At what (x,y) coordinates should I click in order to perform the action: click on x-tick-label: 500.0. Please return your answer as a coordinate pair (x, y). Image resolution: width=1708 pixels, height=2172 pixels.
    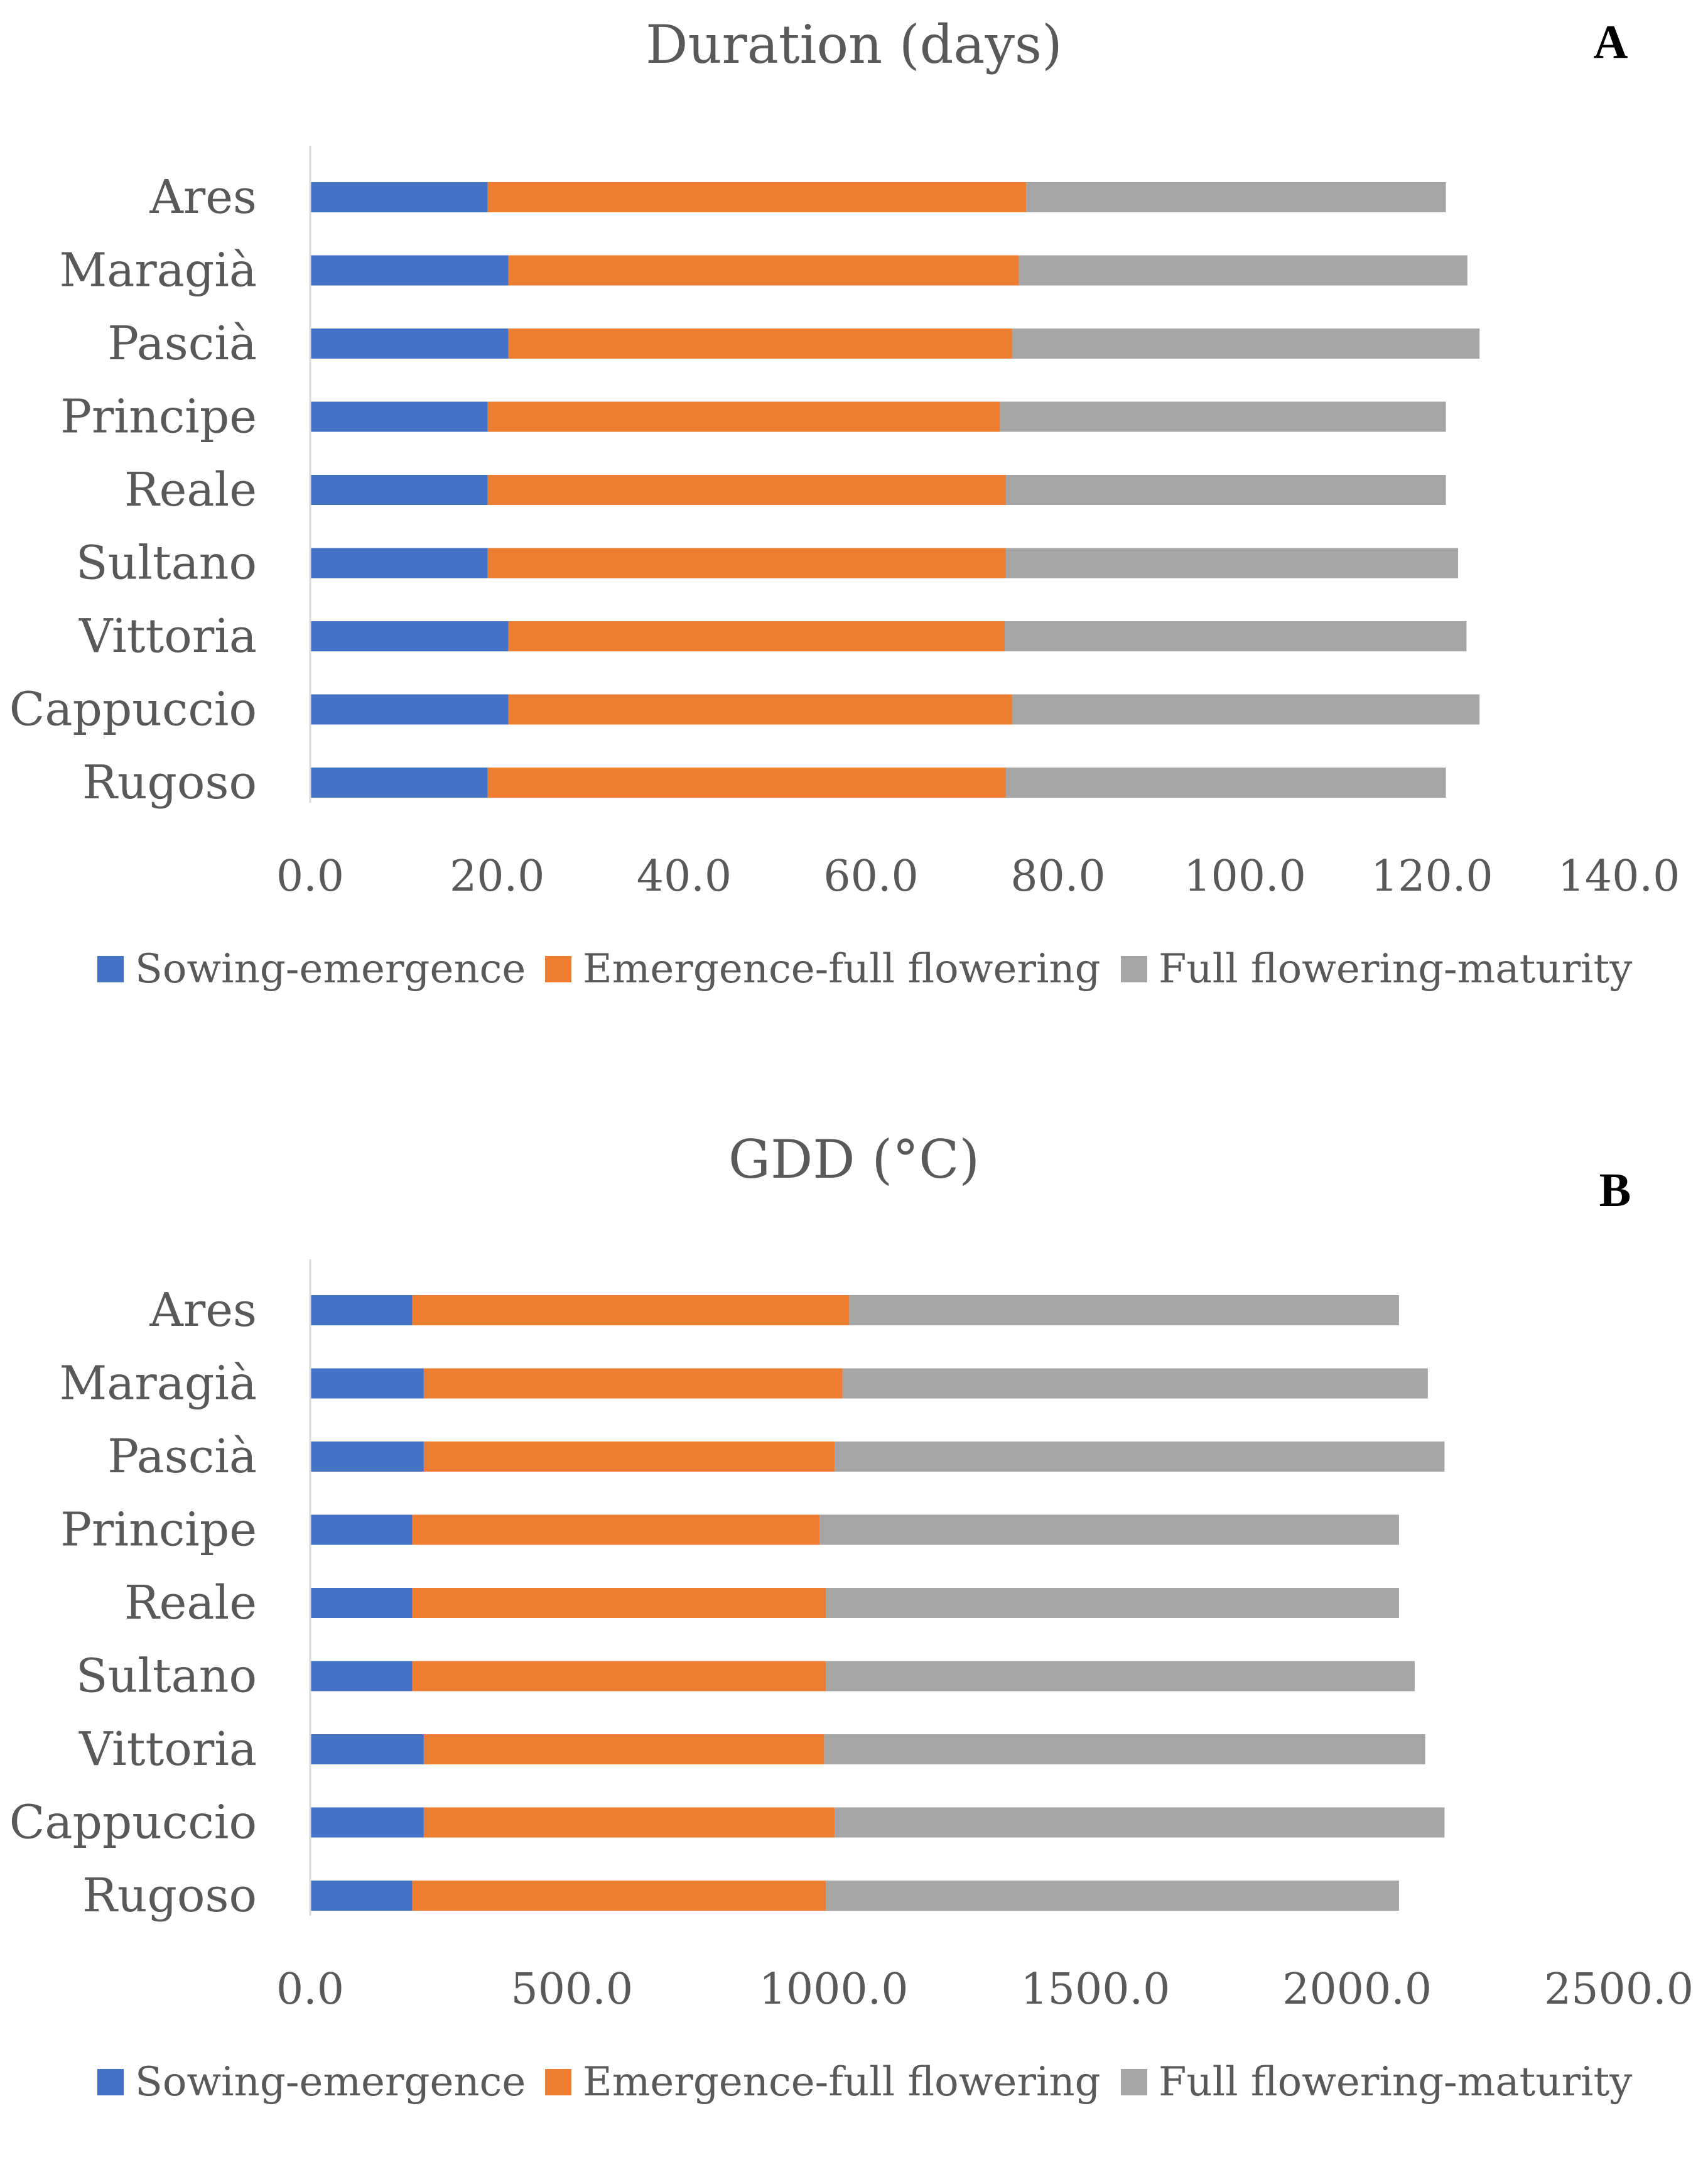
    Looking at the image, I should click on (572, 1989).